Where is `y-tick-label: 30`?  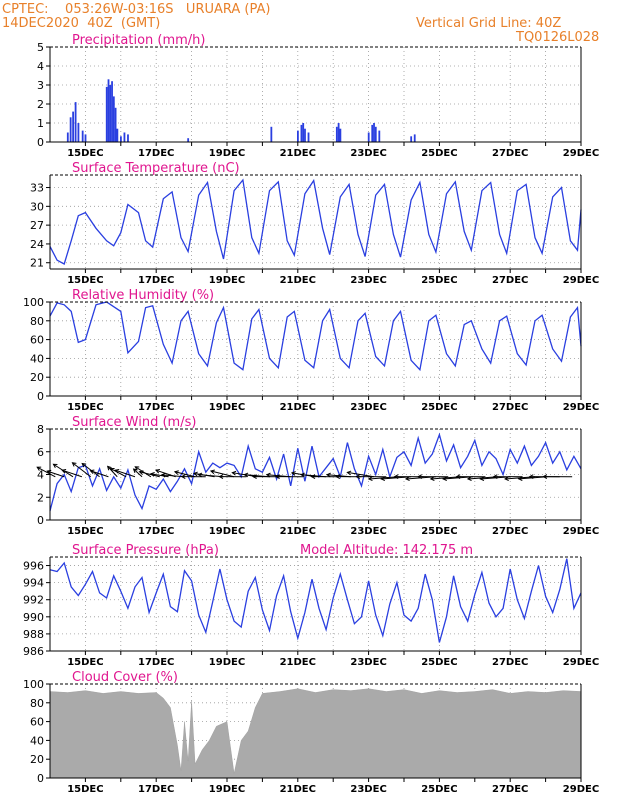
y-tick-label: 30 is located at coordinates (37, 206).